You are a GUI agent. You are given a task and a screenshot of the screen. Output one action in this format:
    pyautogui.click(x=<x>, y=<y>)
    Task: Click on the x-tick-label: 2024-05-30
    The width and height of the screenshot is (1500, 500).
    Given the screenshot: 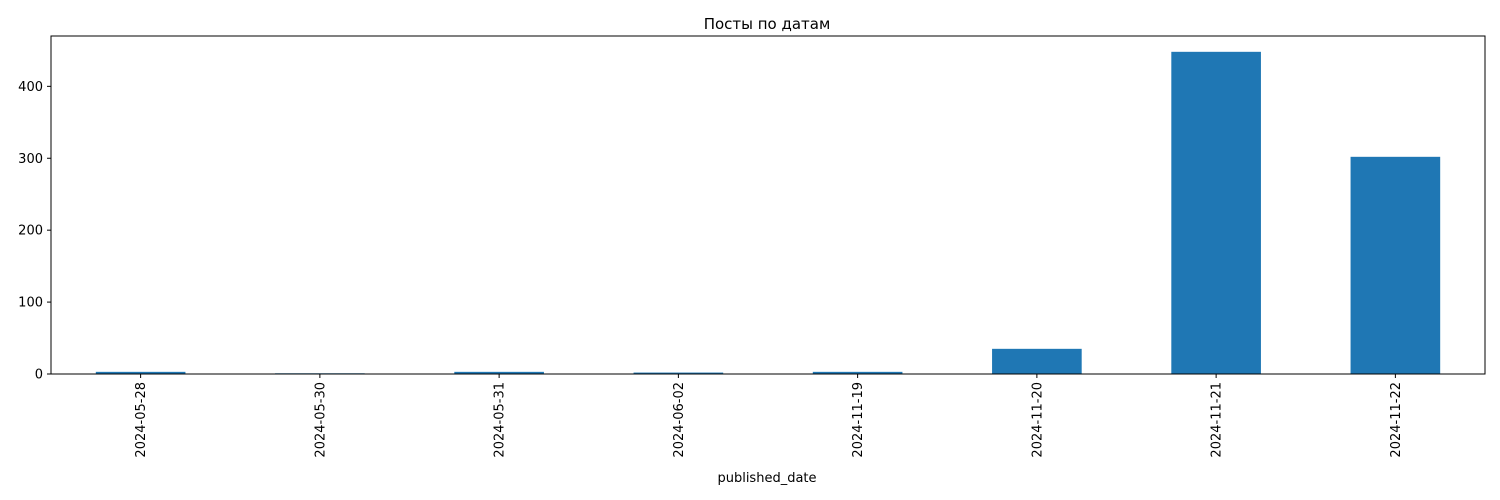 What is the action you would take?
    pyautogui.click(x=320, y=420)
    